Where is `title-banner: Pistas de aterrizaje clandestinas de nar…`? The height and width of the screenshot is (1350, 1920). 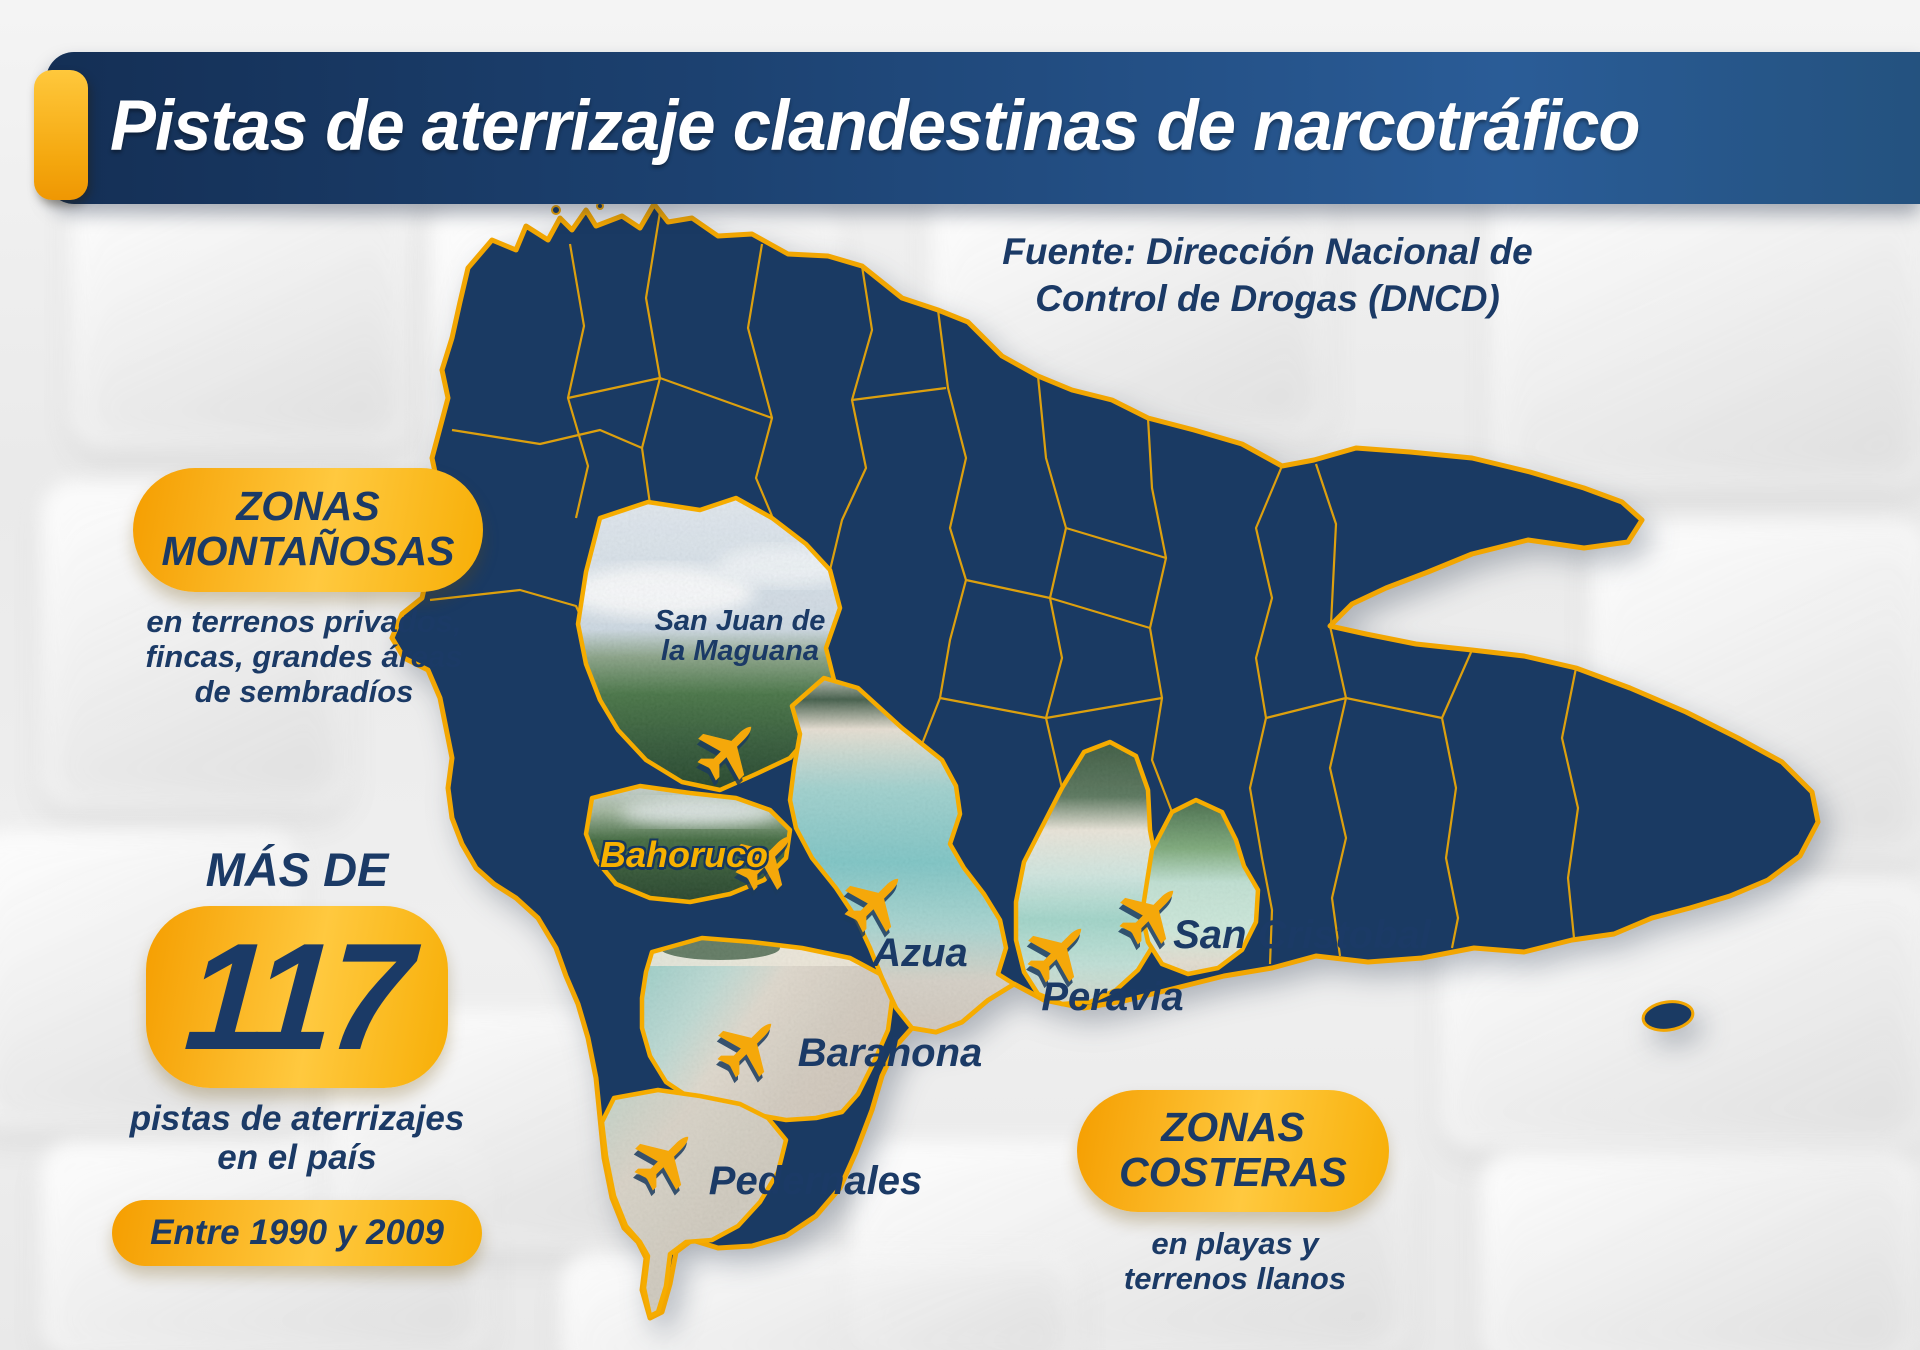
title-banner: Pistas de aterrizaje clandestinas de nar… is located at coordinates (977, 128).